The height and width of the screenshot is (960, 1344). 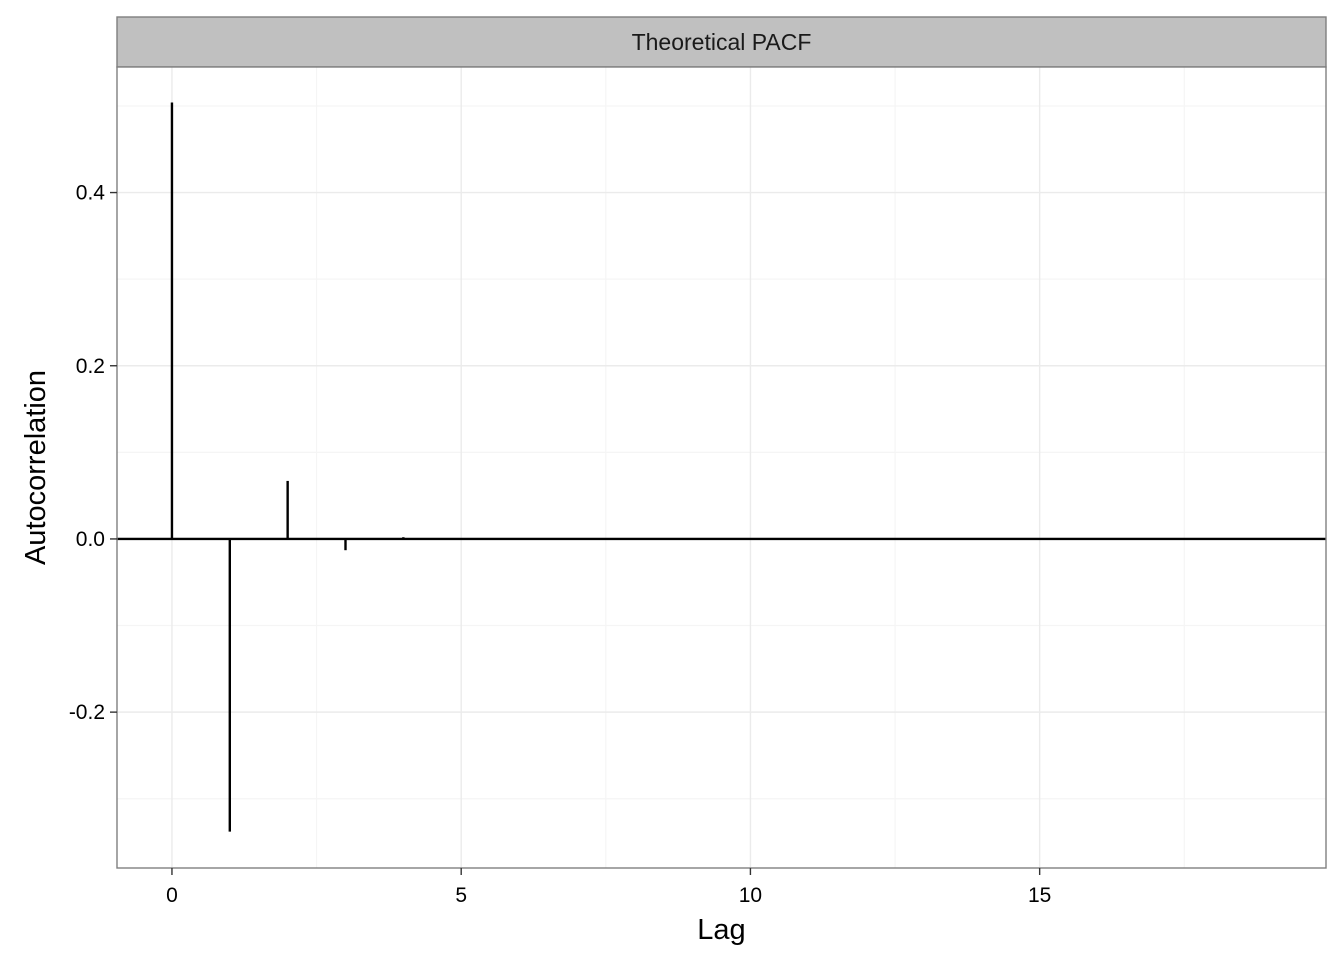 I want to click on y-tick-label: 0.2, so click(x=90, y=366).